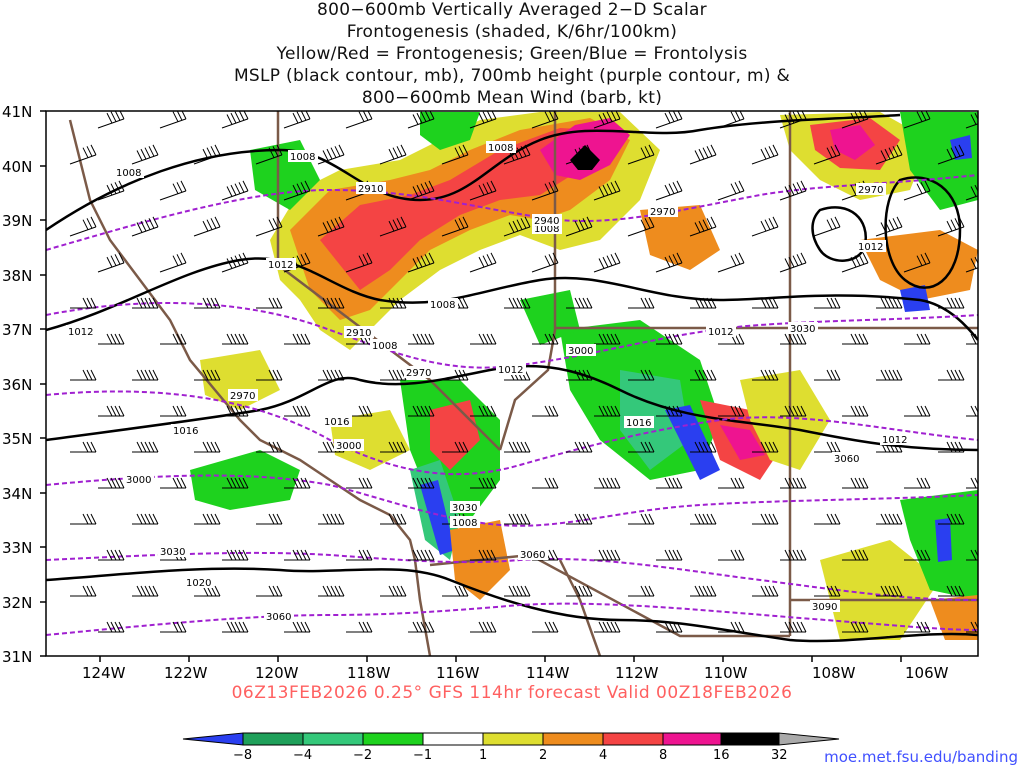  Describe the element at coordinates (17, 439) in the screenshot. I see `lat-label: 35N` at that location.